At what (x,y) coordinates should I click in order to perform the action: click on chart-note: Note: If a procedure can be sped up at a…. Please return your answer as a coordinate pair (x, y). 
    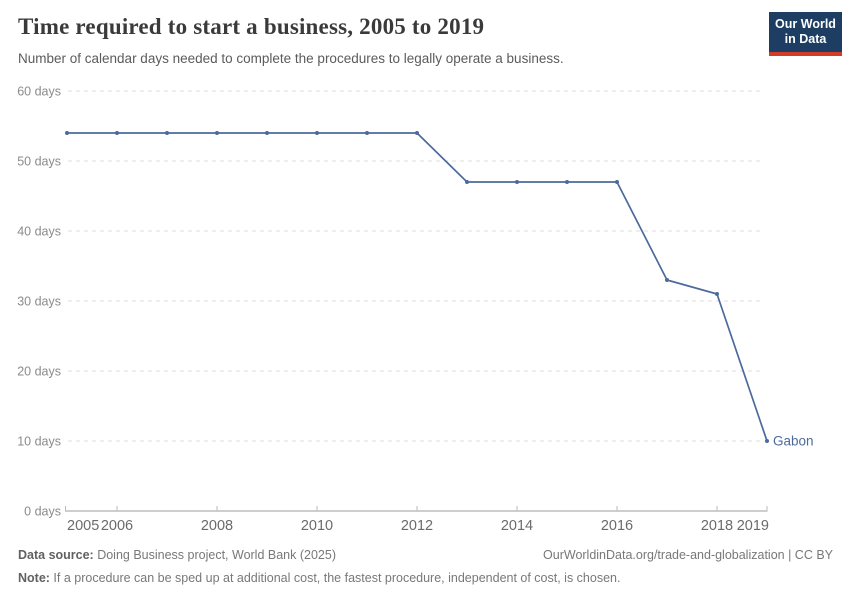
    Looking at the image, I should click on (425, 578).